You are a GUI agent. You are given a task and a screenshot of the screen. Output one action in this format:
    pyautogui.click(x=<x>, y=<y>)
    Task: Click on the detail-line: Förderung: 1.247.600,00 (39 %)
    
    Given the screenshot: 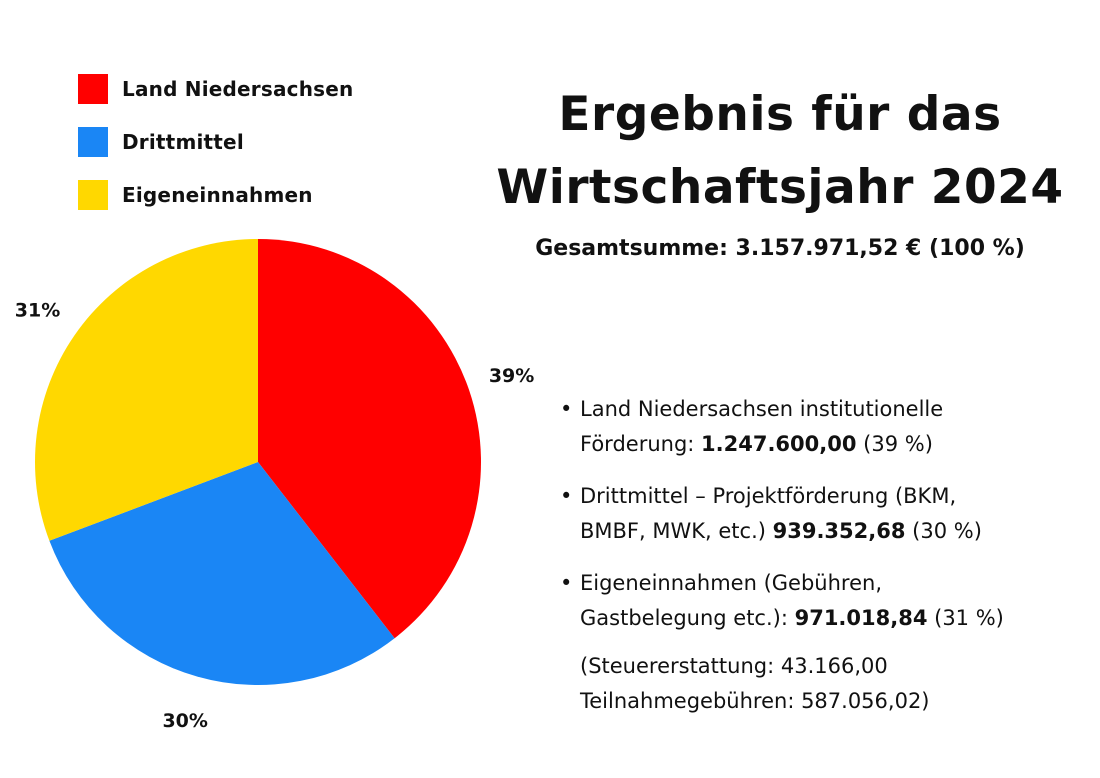 What is the action you would take?
    pyautogui.click(x=830, y=444)
    